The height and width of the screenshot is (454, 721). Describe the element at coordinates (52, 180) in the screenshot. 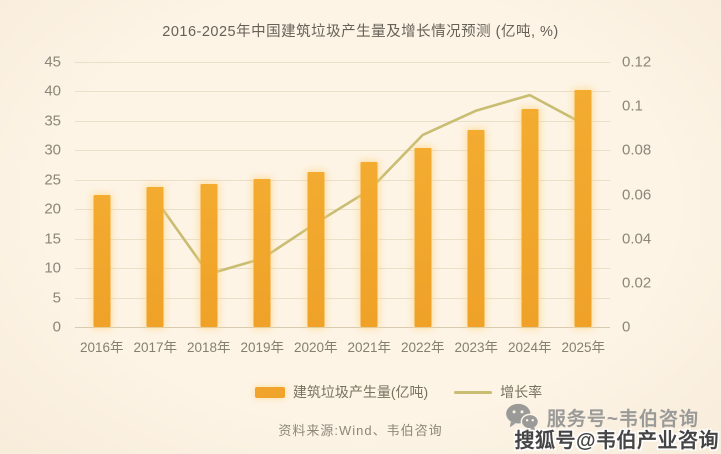

I see `y-left-tick-25: 25` at that location.